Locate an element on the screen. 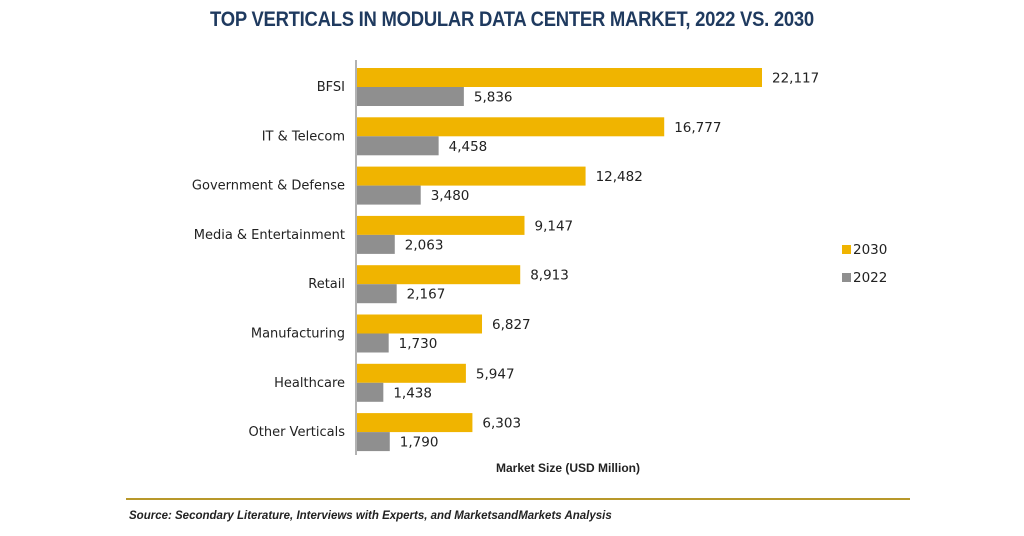  legend-label-2030: 2030 is located at coordinates (870, 250).